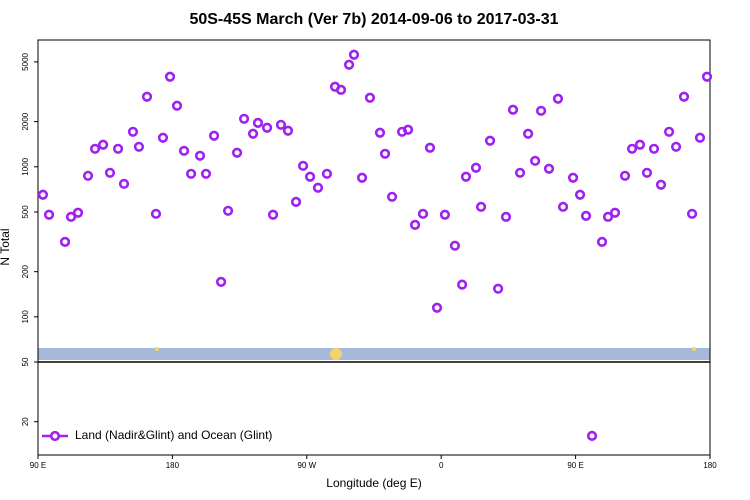  I want to click on x-tick-label: 90 E, so click(38, 465).